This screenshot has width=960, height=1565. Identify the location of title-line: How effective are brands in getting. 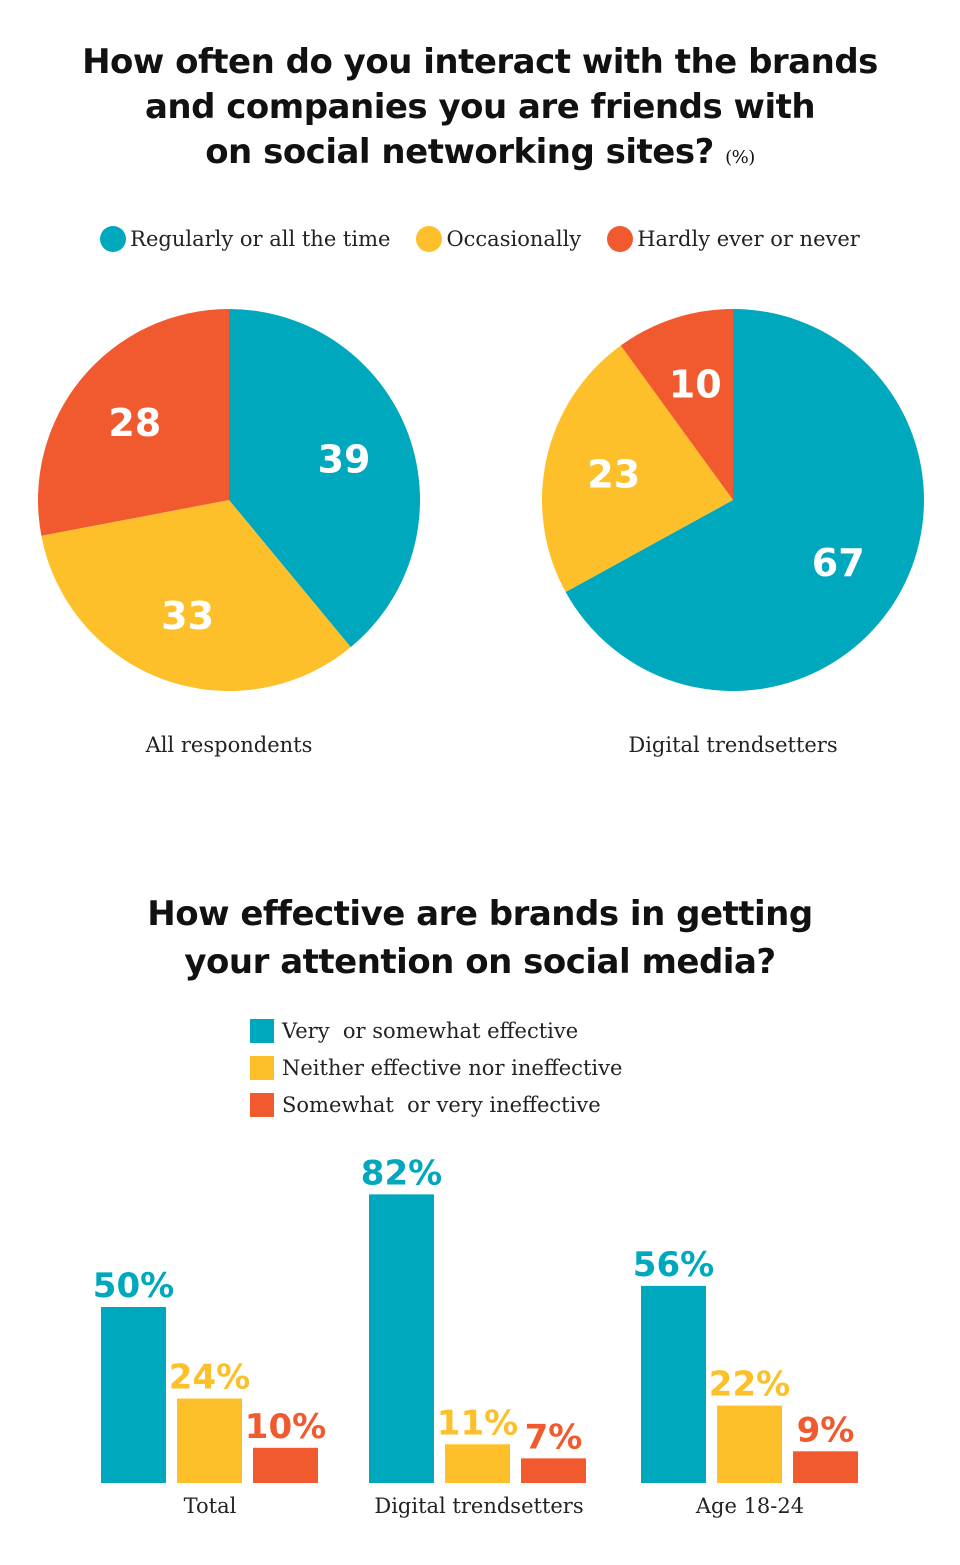
(480, 914).